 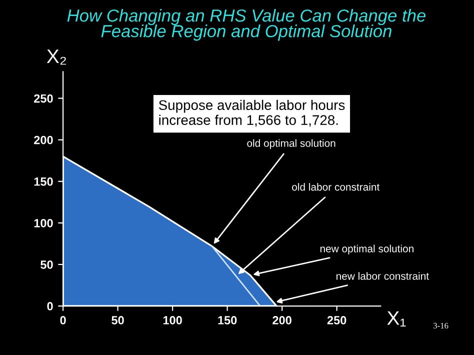 I want to click on annotation: old optimal solution, so click(x=291, y=144).